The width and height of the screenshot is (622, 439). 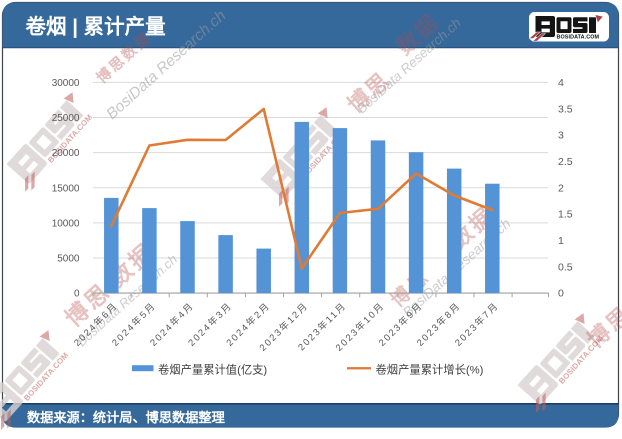 I want to click on svg-text: 10000, so click(x=66, y=223).